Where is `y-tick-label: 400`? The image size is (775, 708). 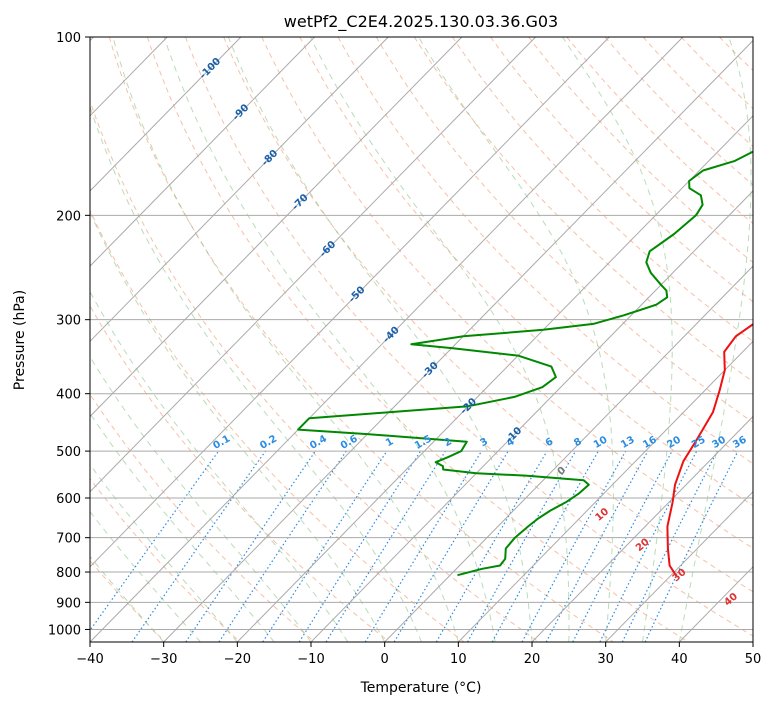
y-tick-label: 400 is located at coordinates (68, 395).